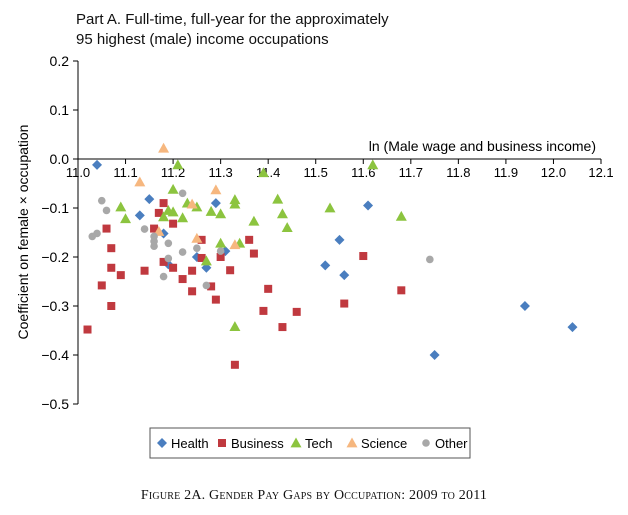 The image size is (628, 515). Describe the element at coordinates (23, 232) in the screenshot. I see `y-axis-label: Coefficient on female × occupation` at that location.